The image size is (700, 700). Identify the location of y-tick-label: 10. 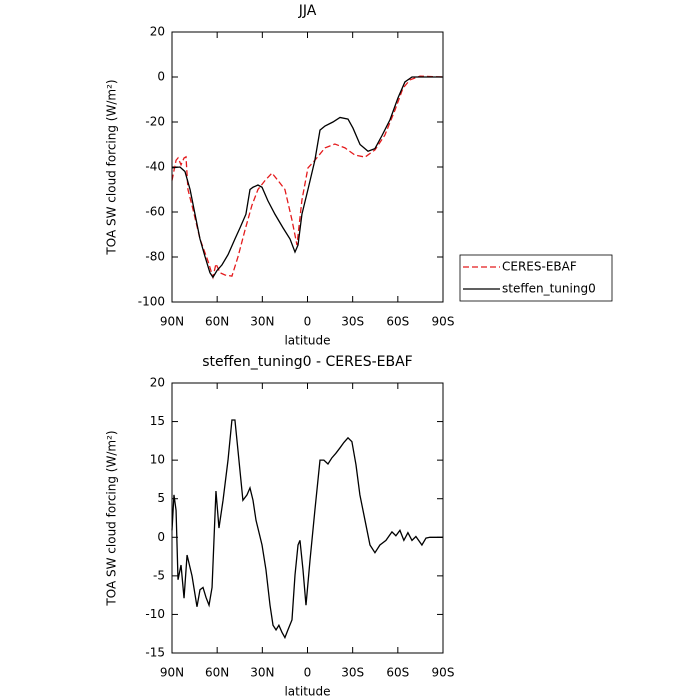
(157, 460).